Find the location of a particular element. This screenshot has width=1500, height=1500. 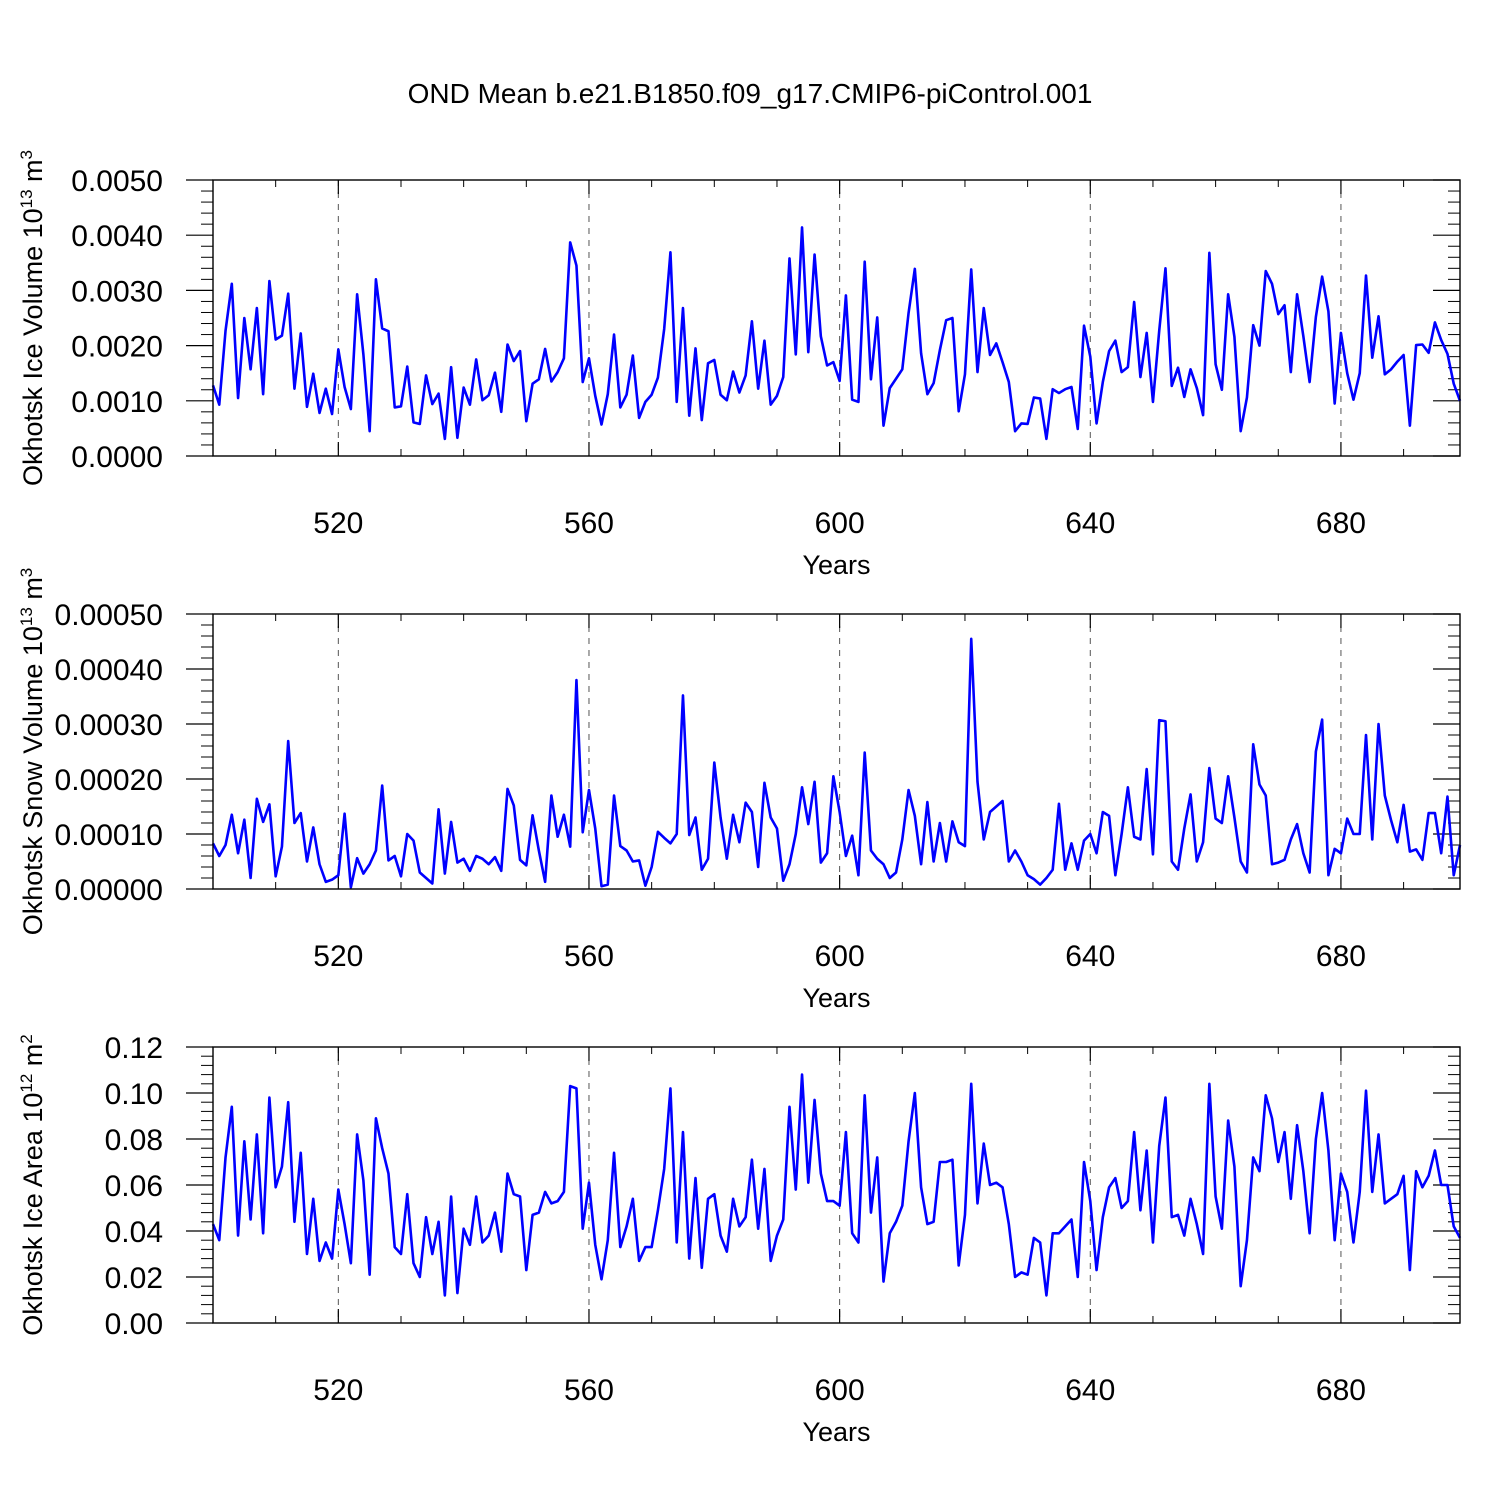

ice-area-x-tick-label: 520 is located at coordinates (338, 1390).